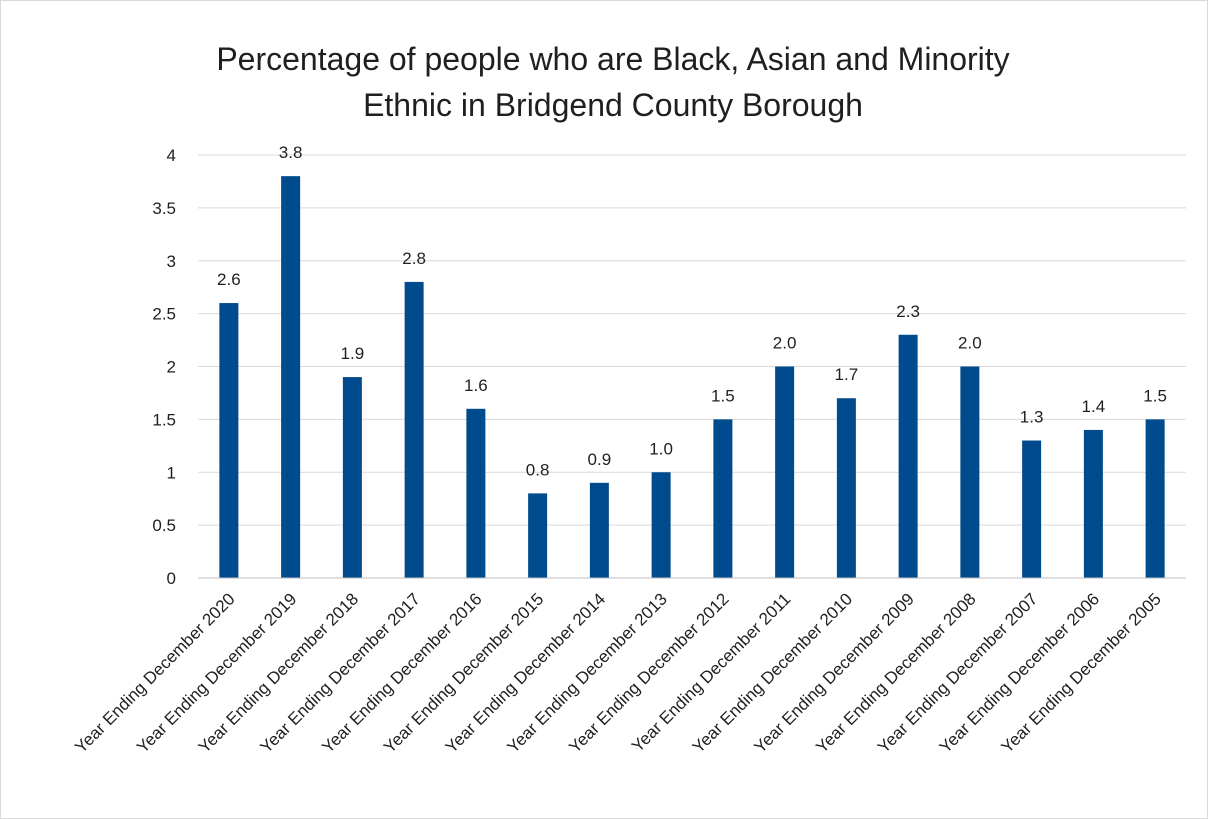  I want to click on y-tick-label: 2, so click(171, 367).